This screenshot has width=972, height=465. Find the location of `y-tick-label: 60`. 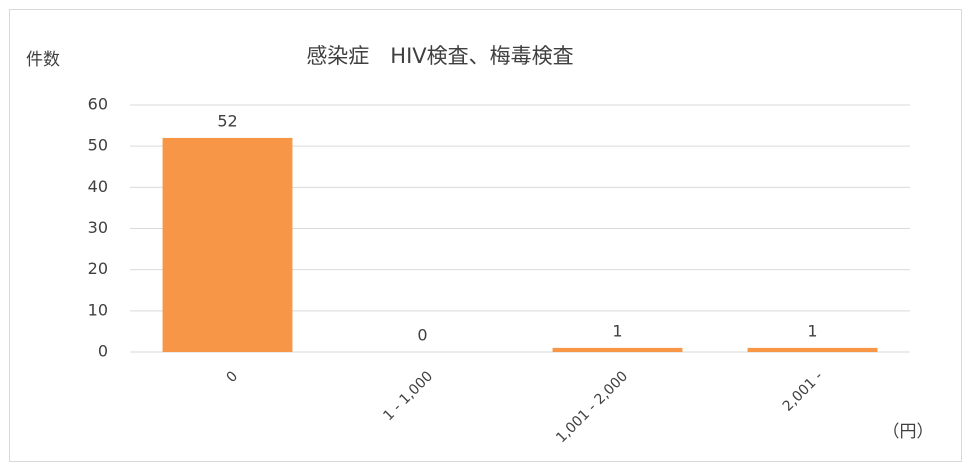

y-tick-label: 60 is located at coordinates (98, 104).